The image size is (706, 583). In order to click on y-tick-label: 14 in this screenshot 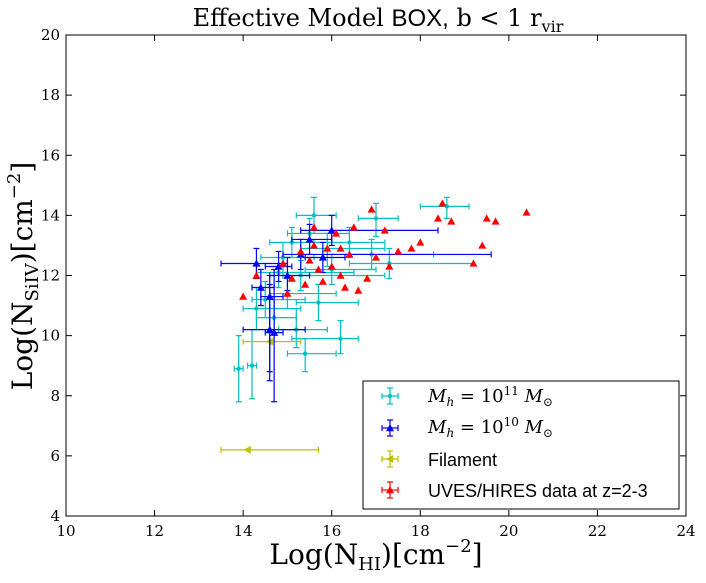, I will do `click(50, 215)`.